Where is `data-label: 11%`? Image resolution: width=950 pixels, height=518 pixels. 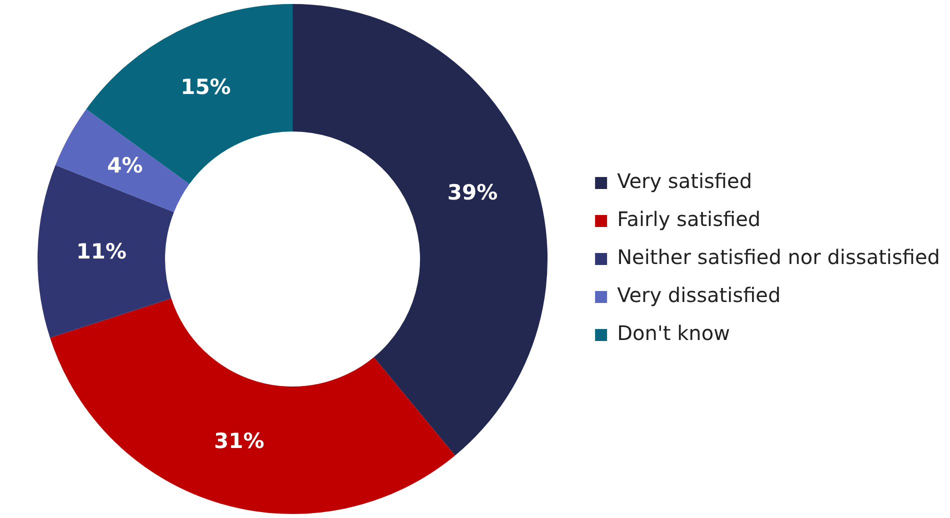
data-label: 11% is located at coordinates (101, 251).